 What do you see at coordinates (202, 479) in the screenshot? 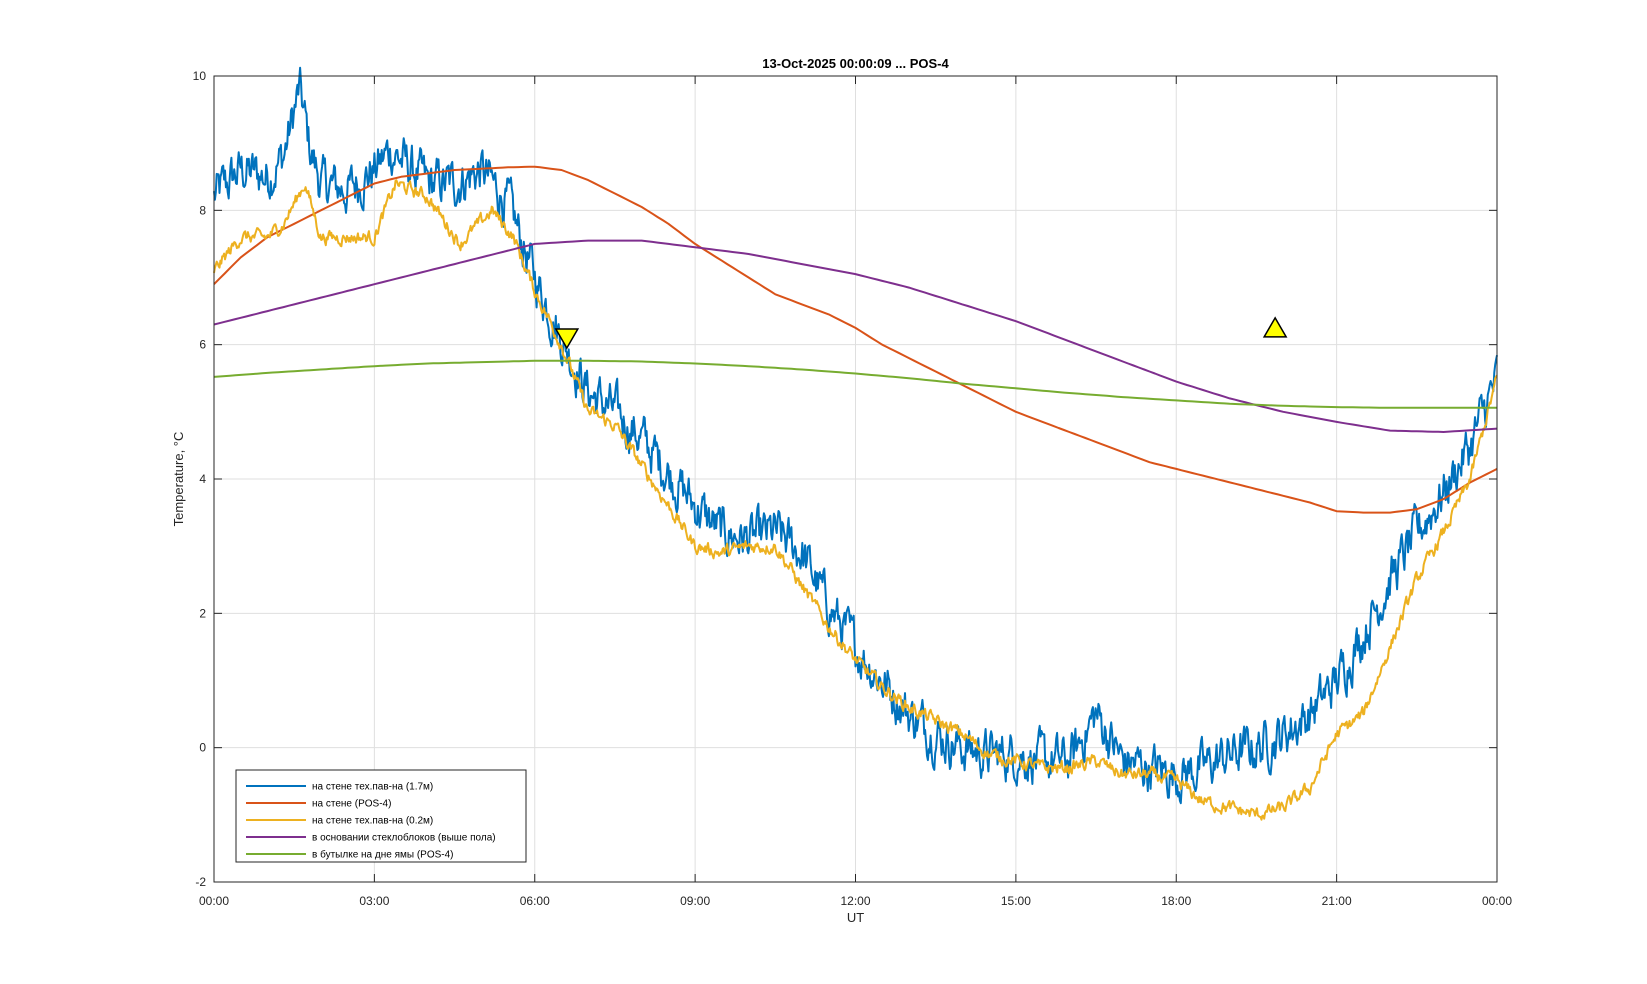
I see `y-tick-label: 4` at bounding box center [202, 479].